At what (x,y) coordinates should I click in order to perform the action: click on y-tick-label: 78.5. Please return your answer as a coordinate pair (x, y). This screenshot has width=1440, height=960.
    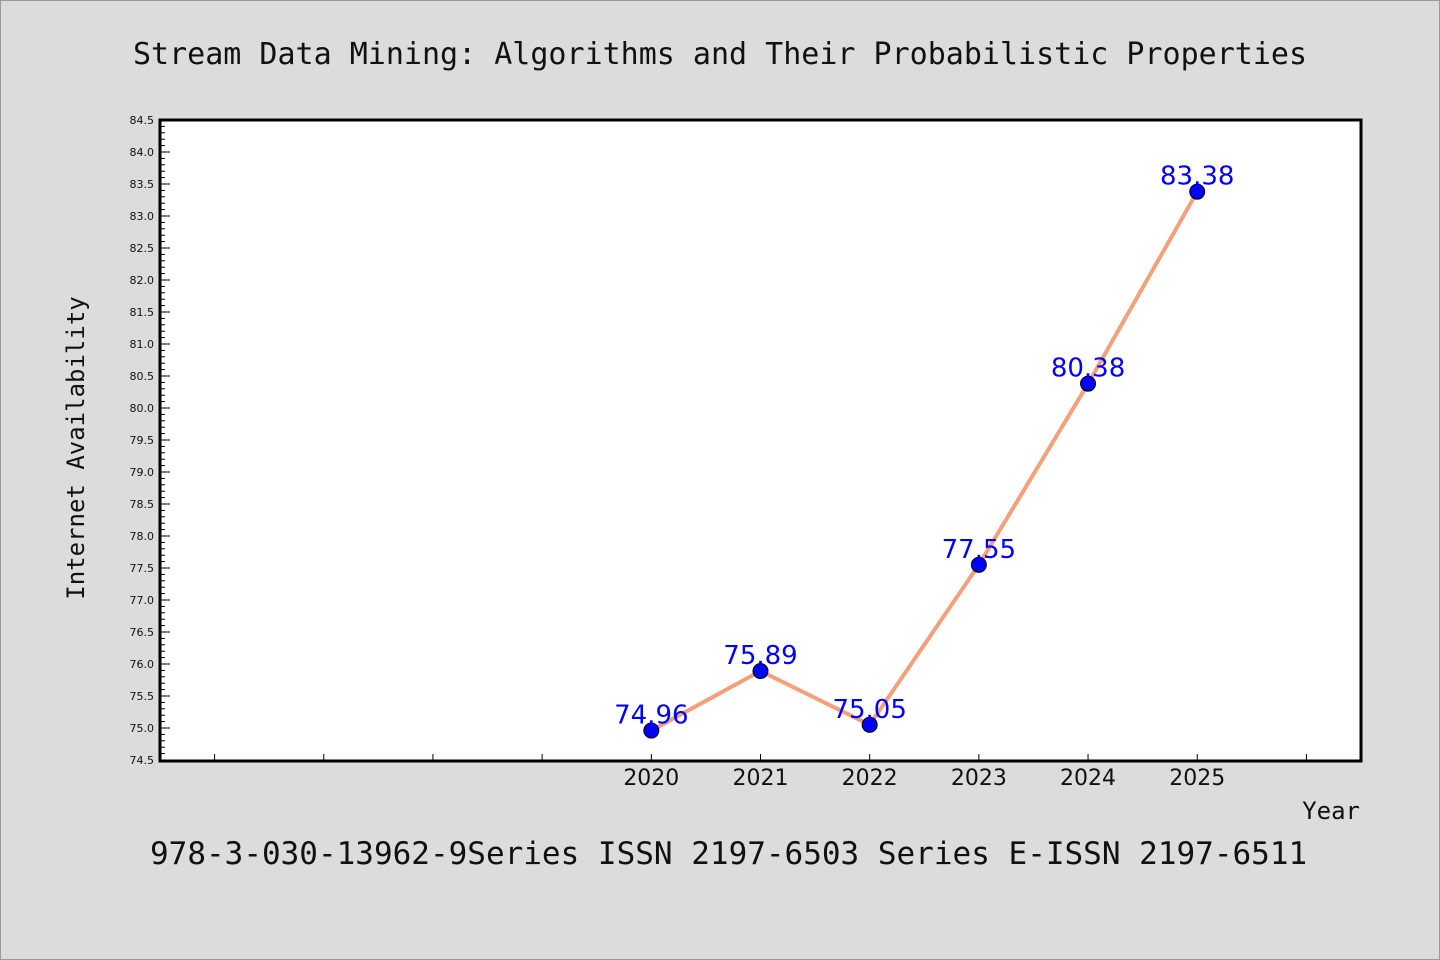
    Looking at the image, I should click on (142, 504).